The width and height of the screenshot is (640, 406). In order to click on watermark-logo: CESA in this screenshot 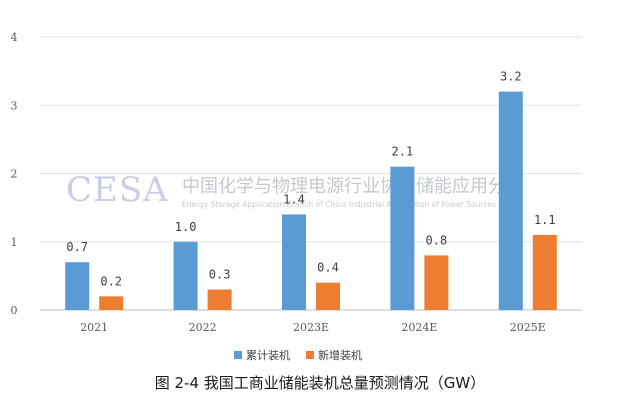, I will do `click(117, 190)`.